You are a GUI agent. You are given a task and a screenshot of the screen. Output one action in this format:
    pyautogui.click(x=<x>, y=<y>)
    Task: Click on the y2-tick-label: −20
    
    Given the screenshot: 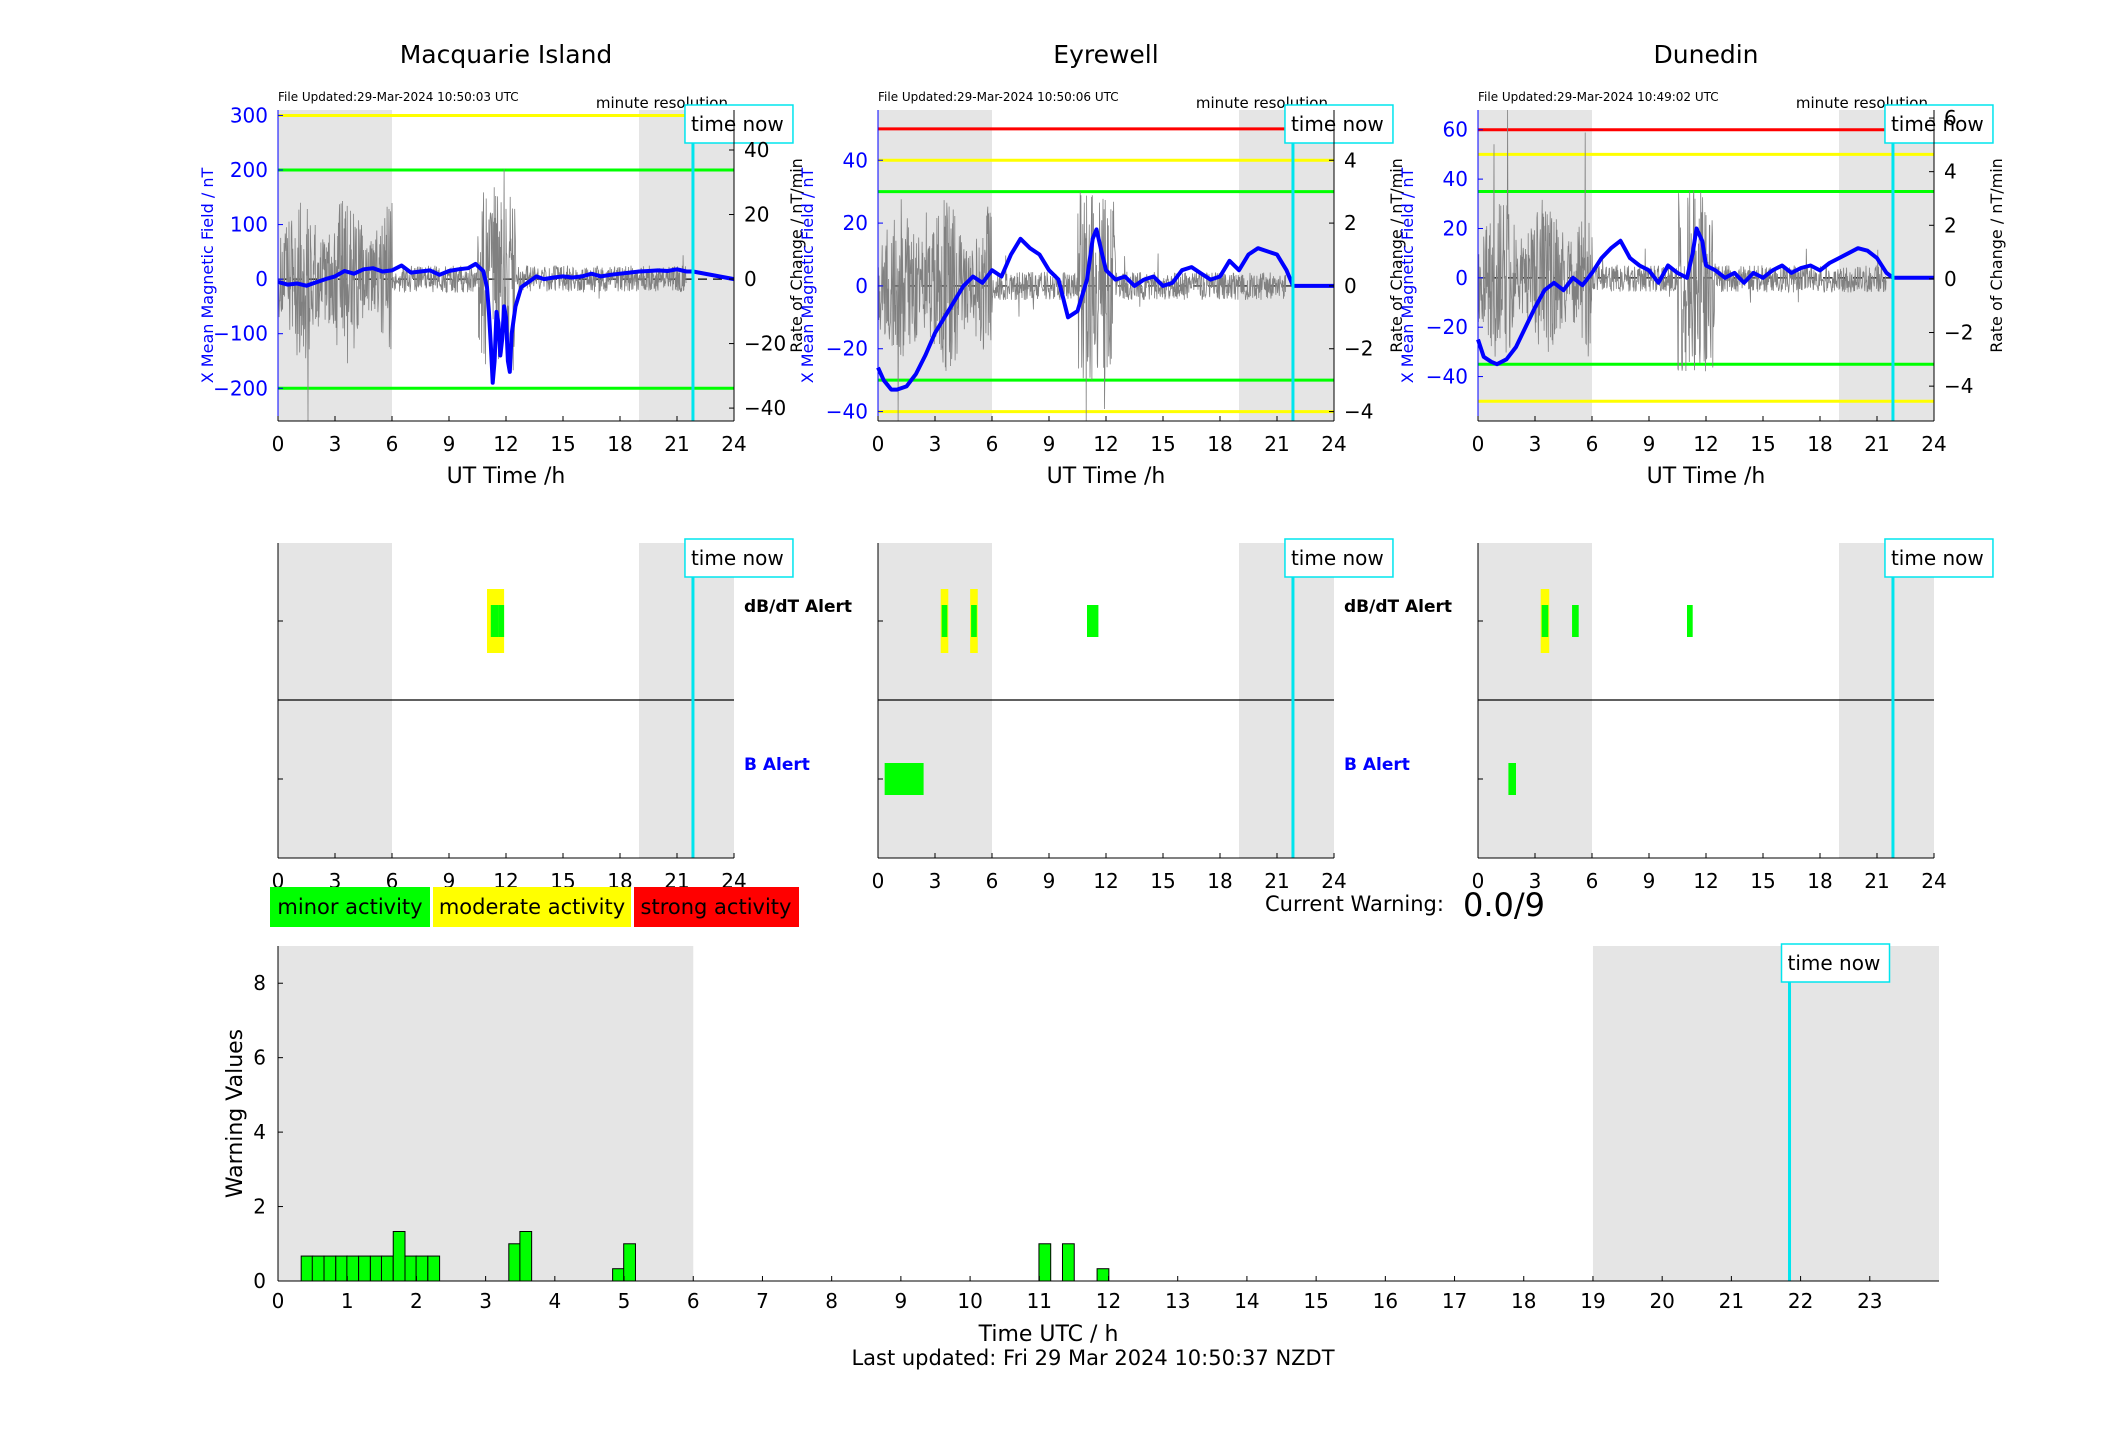 What is the action you would take?
    pyautogui.click(x=765, y=344)
    